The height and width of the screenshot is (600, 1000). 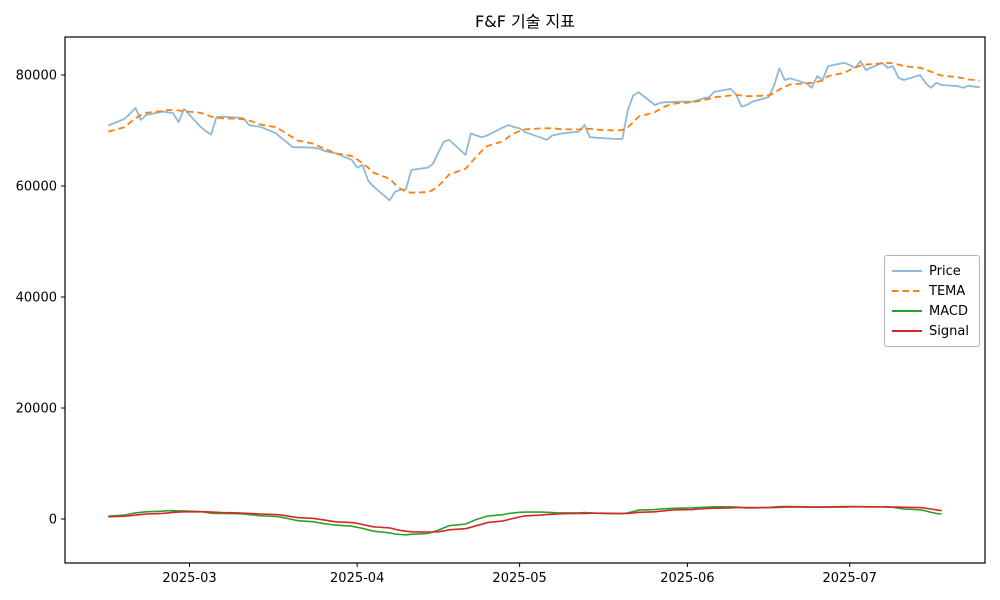 What do you see at coordinates (687, 578) in the screenshot?
I see `svg-text: 2025-06` at bounding box center [687, 578].